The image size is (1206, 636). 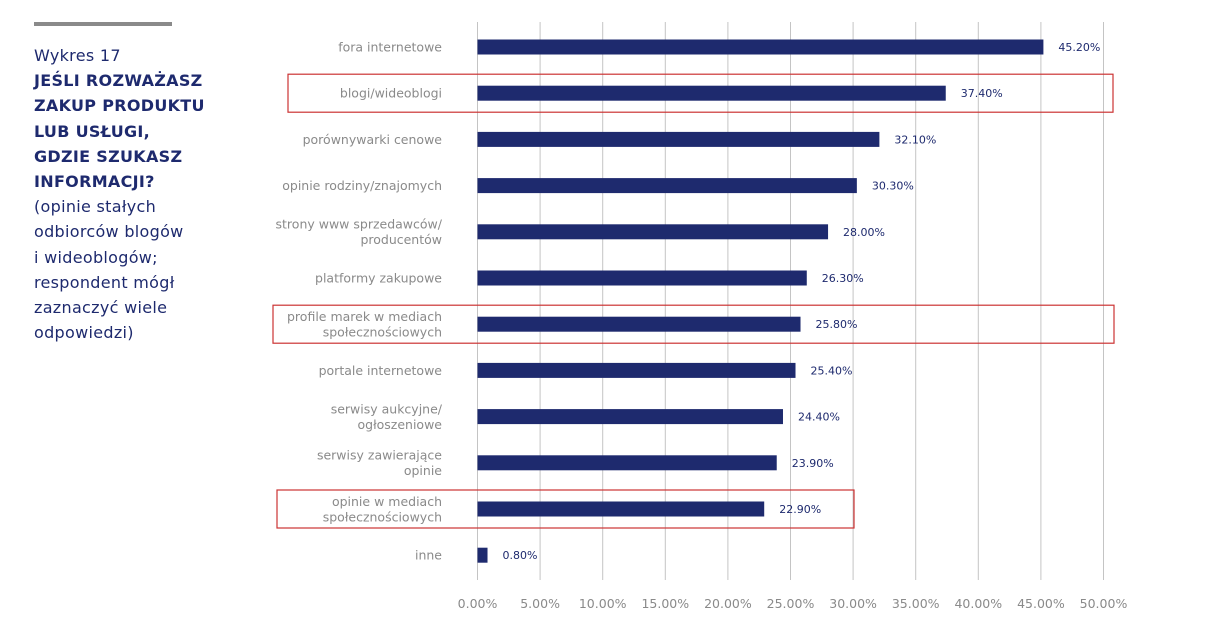 What do you see at coordinates (391, 93) in the screenshot?
I see `category-label: blogi/wideoblogi` at bounding box center [391, 93].